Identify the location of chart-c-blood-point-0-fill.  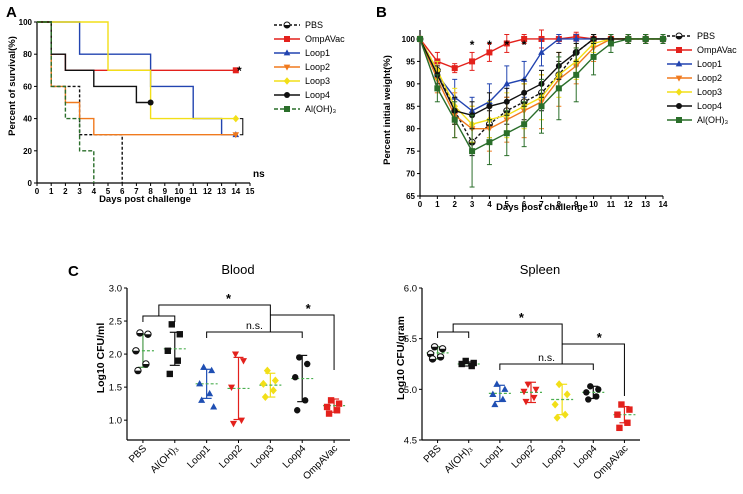
(146, 366).